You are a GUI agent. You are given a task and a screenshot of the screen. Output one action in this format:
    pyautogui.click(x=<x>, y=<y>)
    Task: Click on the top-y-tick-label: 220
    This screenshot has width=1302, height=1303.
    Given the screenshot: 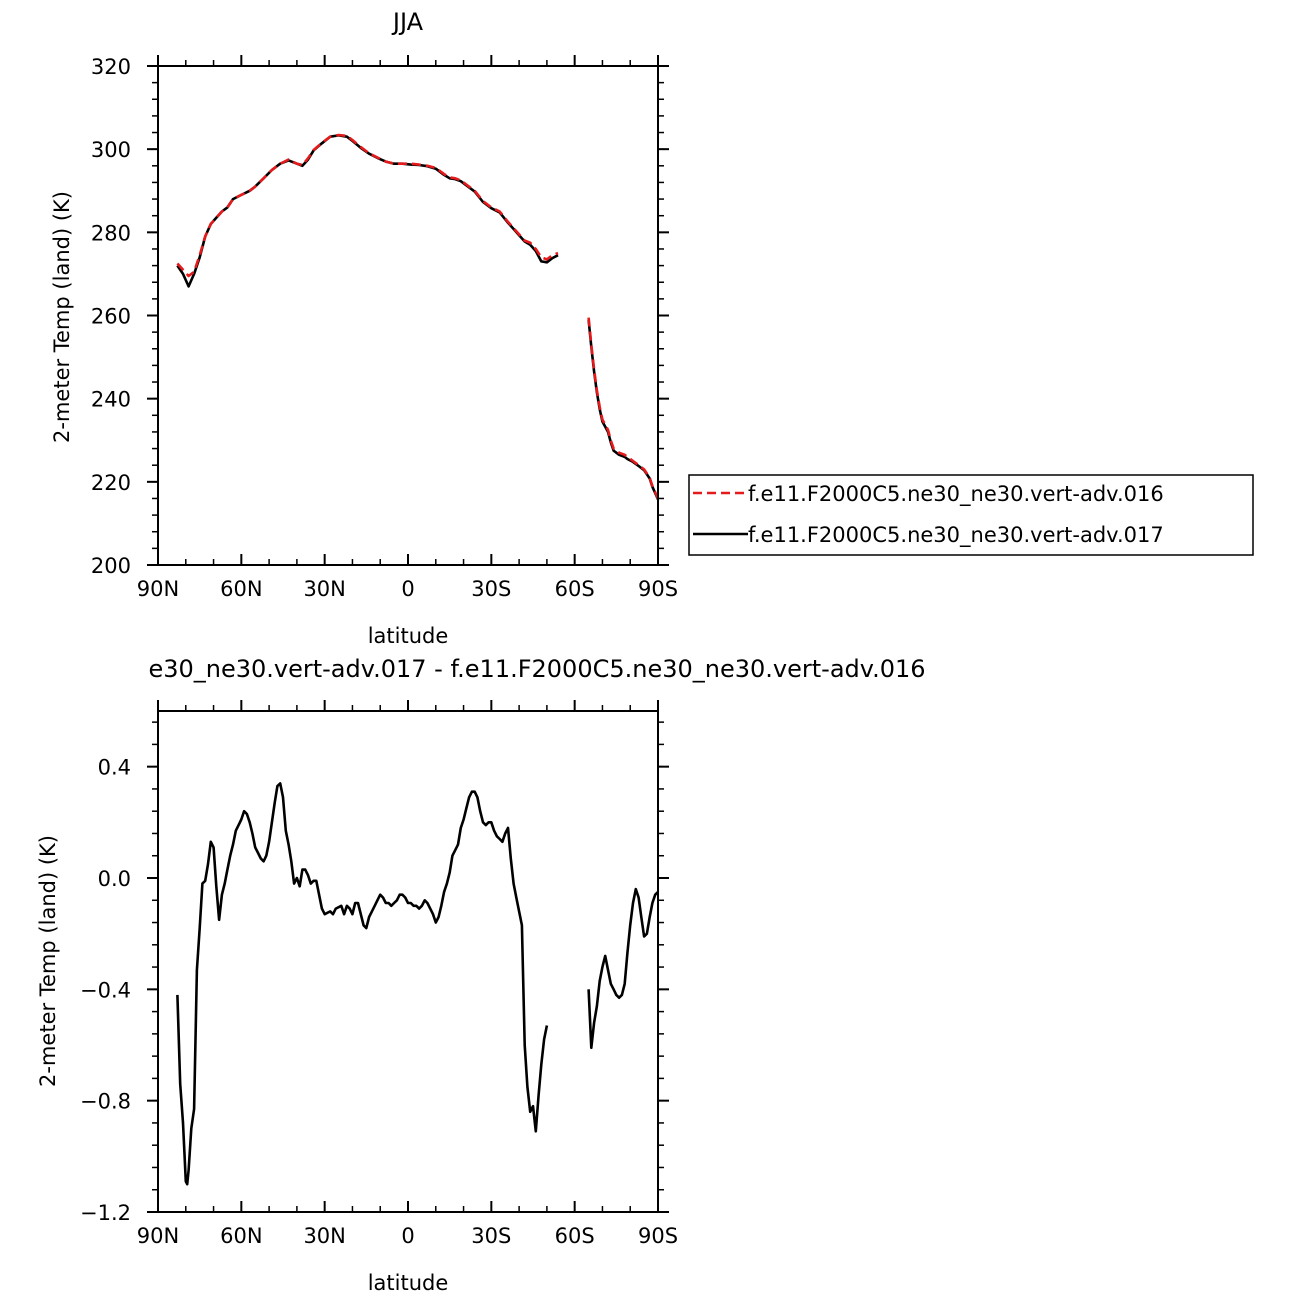 What is the action you would take?
    pyautogui.click(x=111, y=483)
    